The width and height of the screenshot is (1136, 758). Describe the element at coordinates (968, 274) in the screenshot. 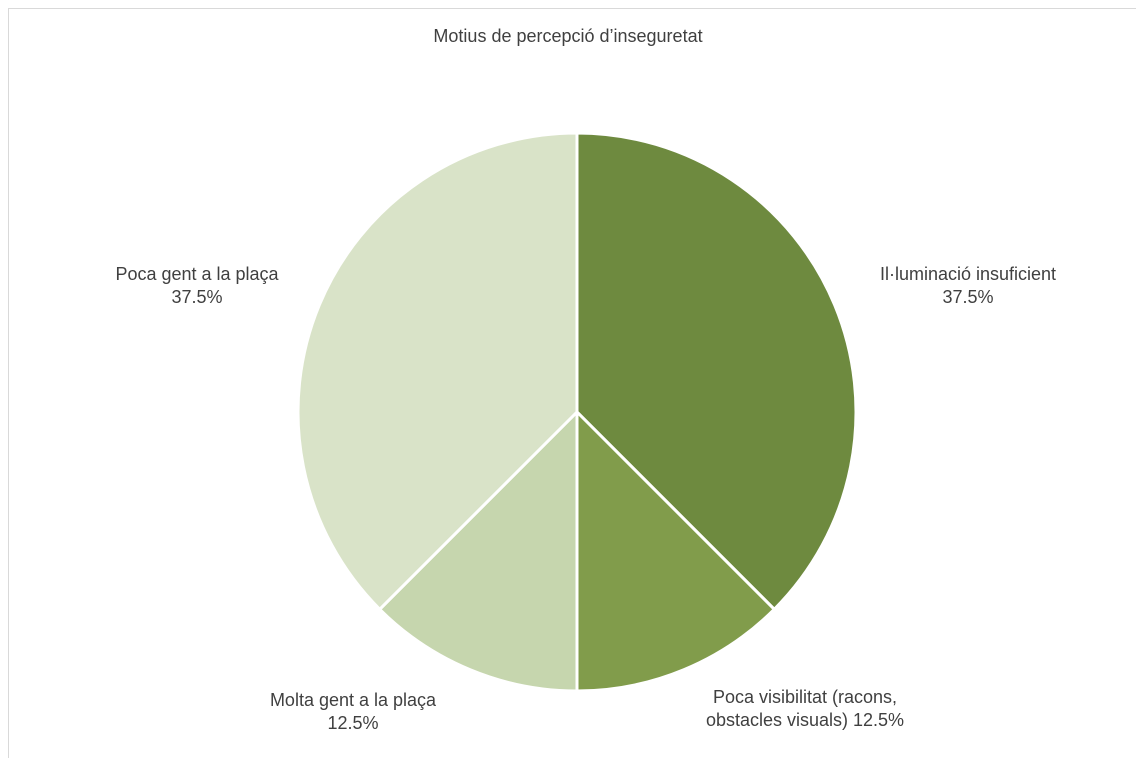

I see `slice-label-name: Il·luminació insuficient` at that location.